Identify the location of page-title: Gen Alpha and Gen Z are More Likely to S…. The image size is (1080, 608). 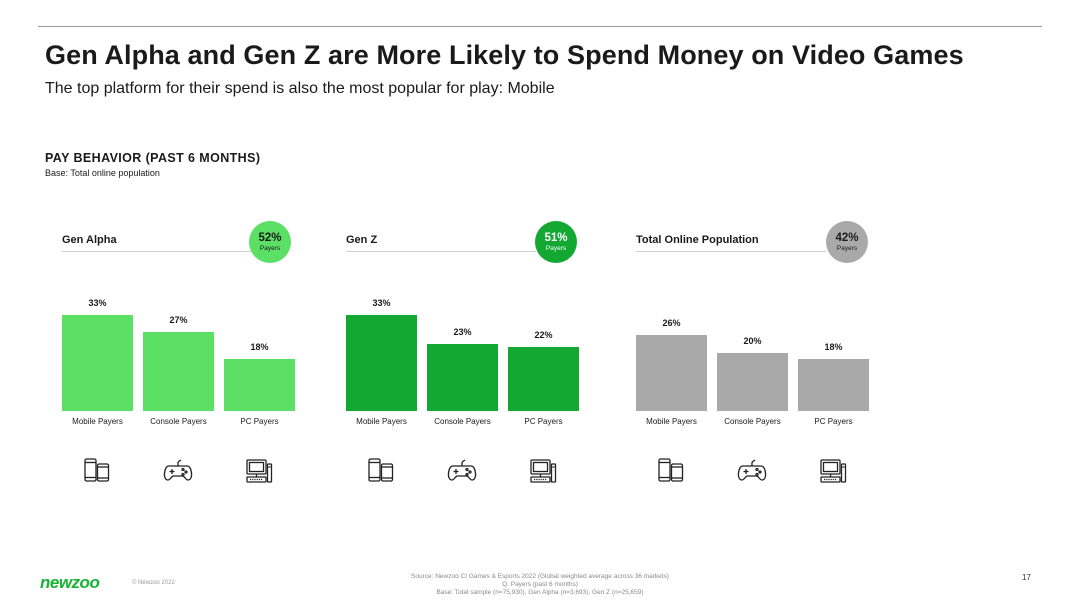
(504, 55).